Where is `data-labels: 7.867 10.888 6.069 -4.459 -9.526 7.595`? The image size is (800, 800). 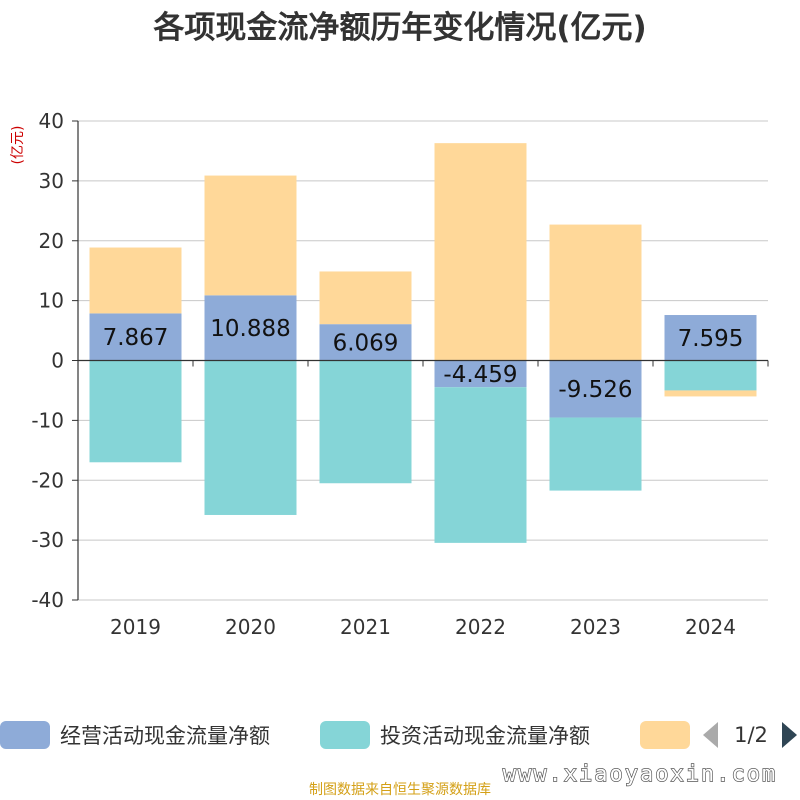 data-labels: 7.867 10.888 6.069 -4.459 -9.526 7.595 is located at coordinates (423, 359).